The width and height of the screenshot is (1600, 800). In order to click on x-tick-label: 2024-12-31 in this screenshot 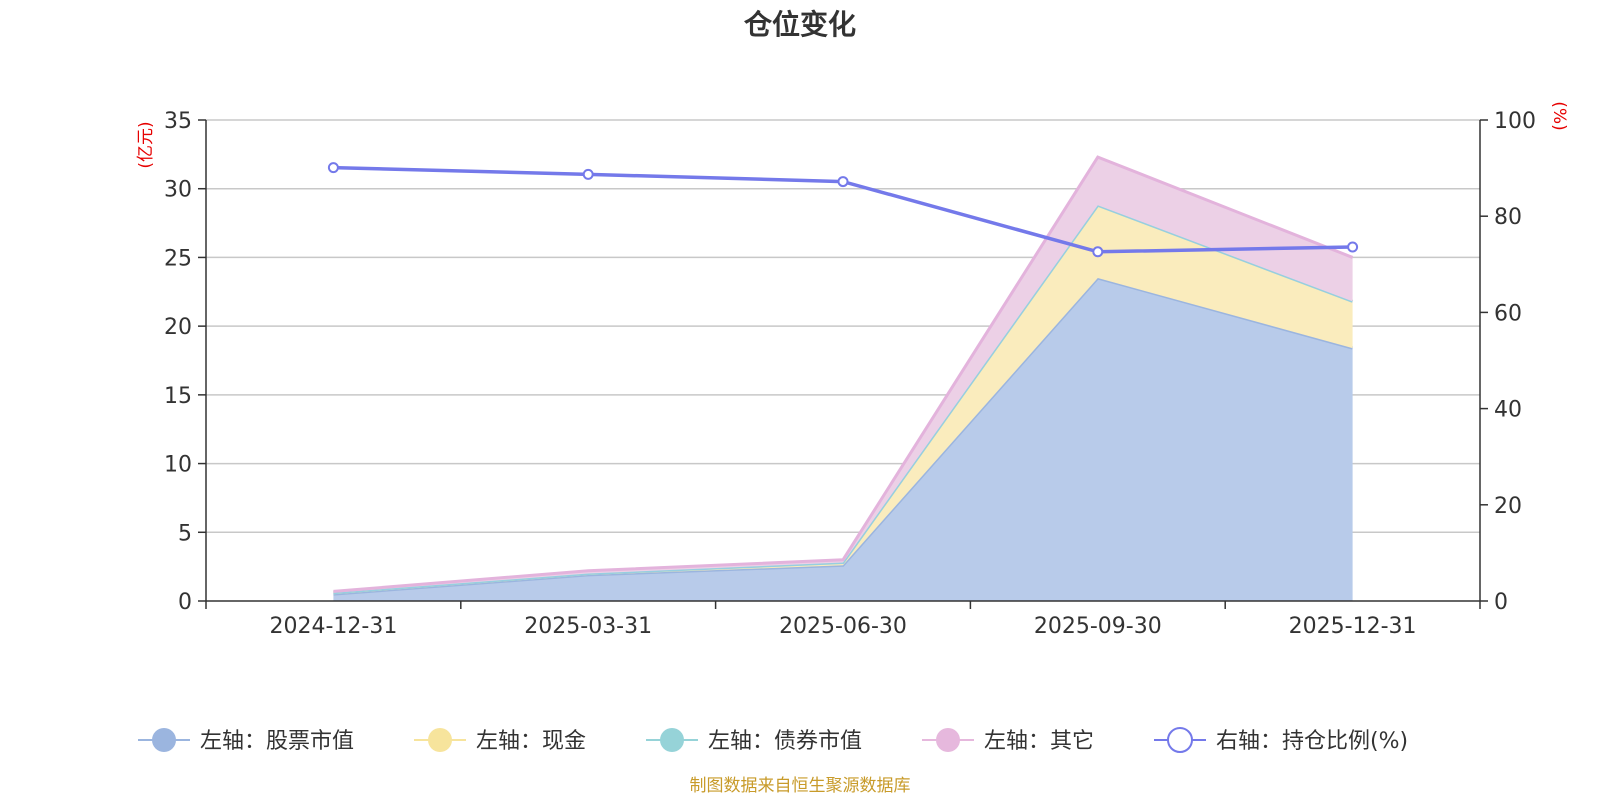, I will do `click(333, 626)`.